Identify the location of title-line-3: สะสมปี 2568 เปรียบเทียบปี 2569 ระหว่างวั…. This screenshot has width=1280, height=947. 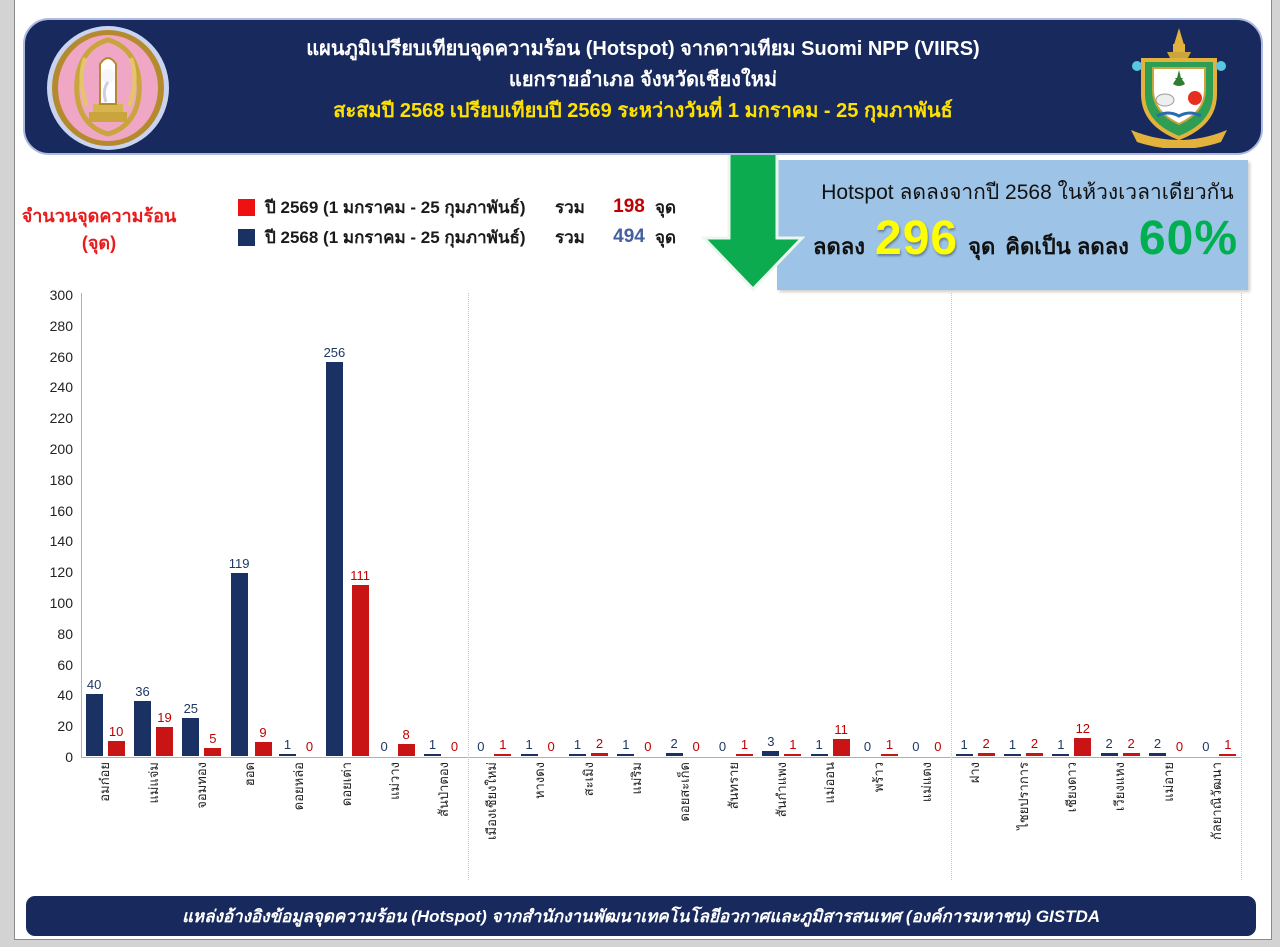
(643, 111).